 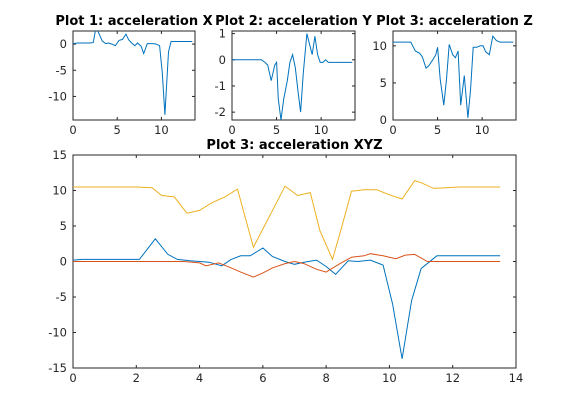 I want to click on y-tick-label-y: 0, so click(x=222, y=60).